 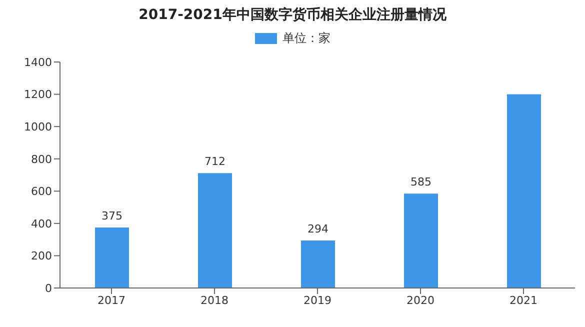 I want to click on x-tick-label: 2019, so click(x=318, y=300).